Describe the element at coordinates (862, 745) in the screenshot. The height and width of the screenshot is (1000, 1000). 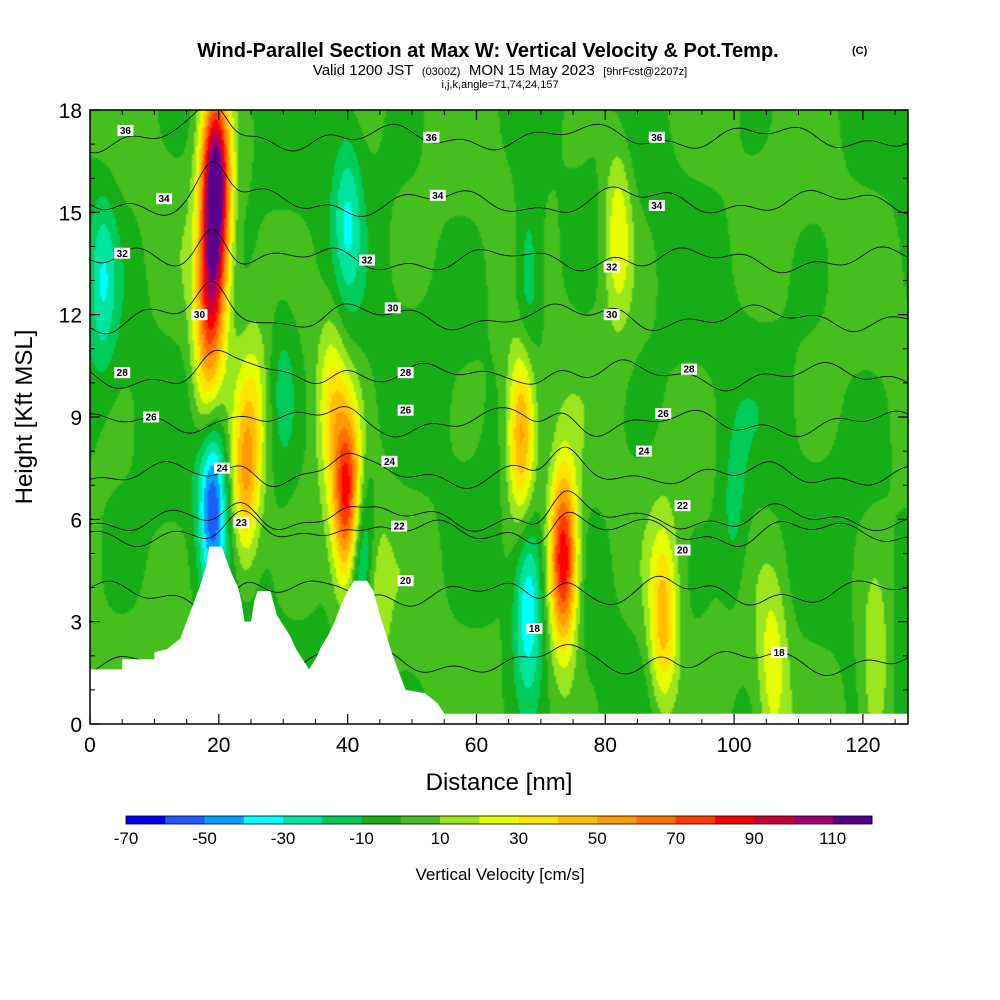
I see `x-tick-label: 120` at that location.